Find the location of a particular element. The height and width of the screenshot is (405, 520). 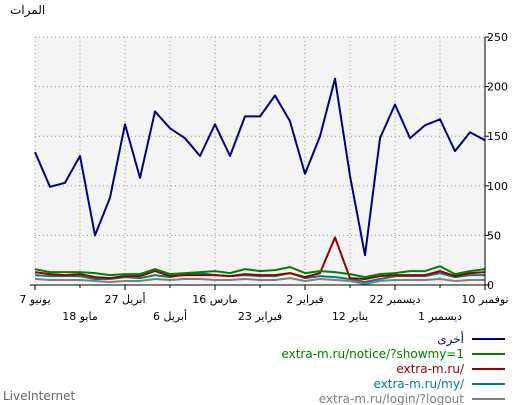

x-tick-label: 16 مارس is located at coordinates (215, 299).